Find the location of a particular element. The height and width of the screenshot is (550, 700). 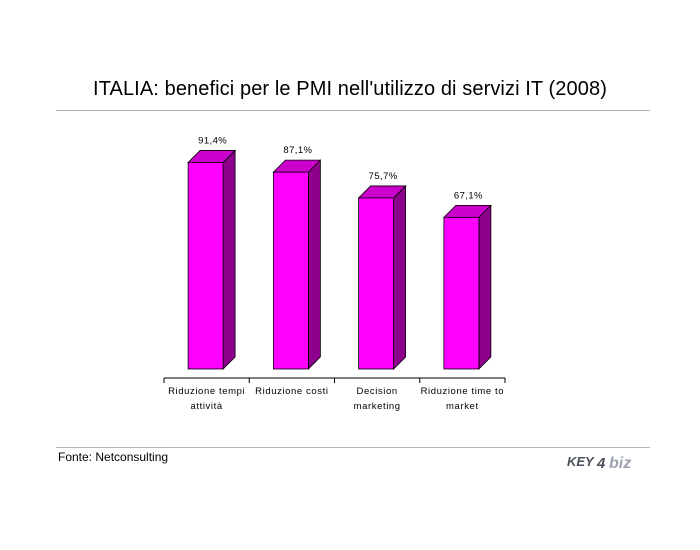

x-tick-label: attività is located at coordinates (206, 406).